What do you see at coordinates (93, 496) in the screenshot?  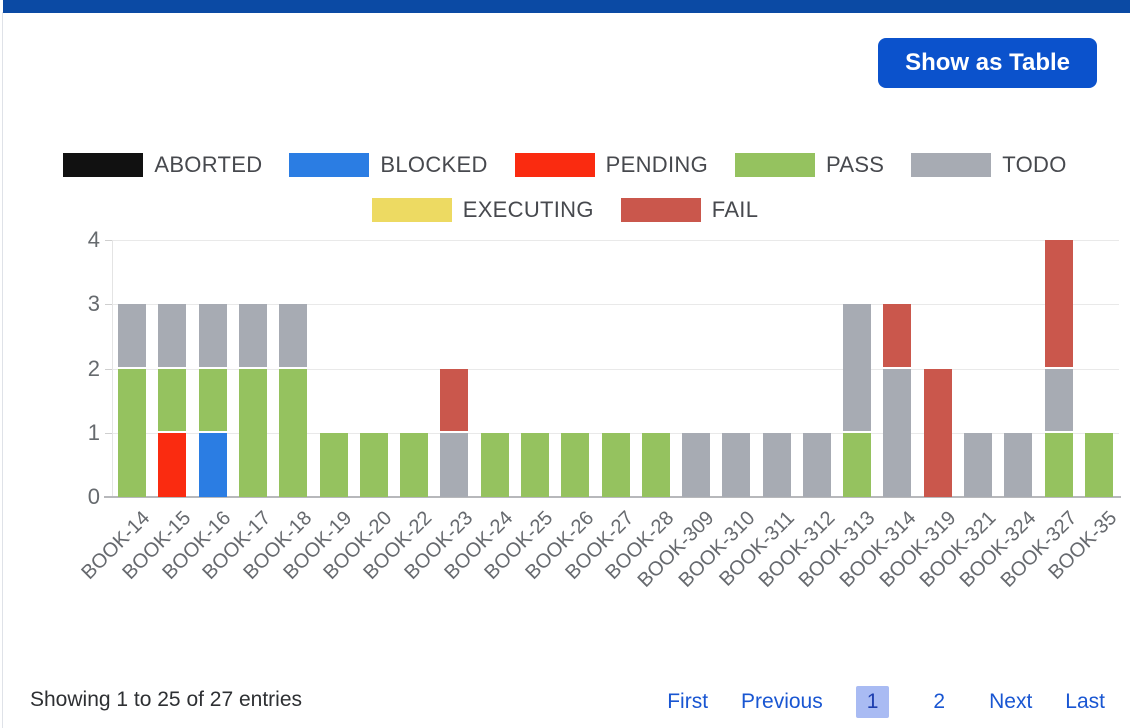 I see `y-axis-label: 0` at bounding box center [93, 496].